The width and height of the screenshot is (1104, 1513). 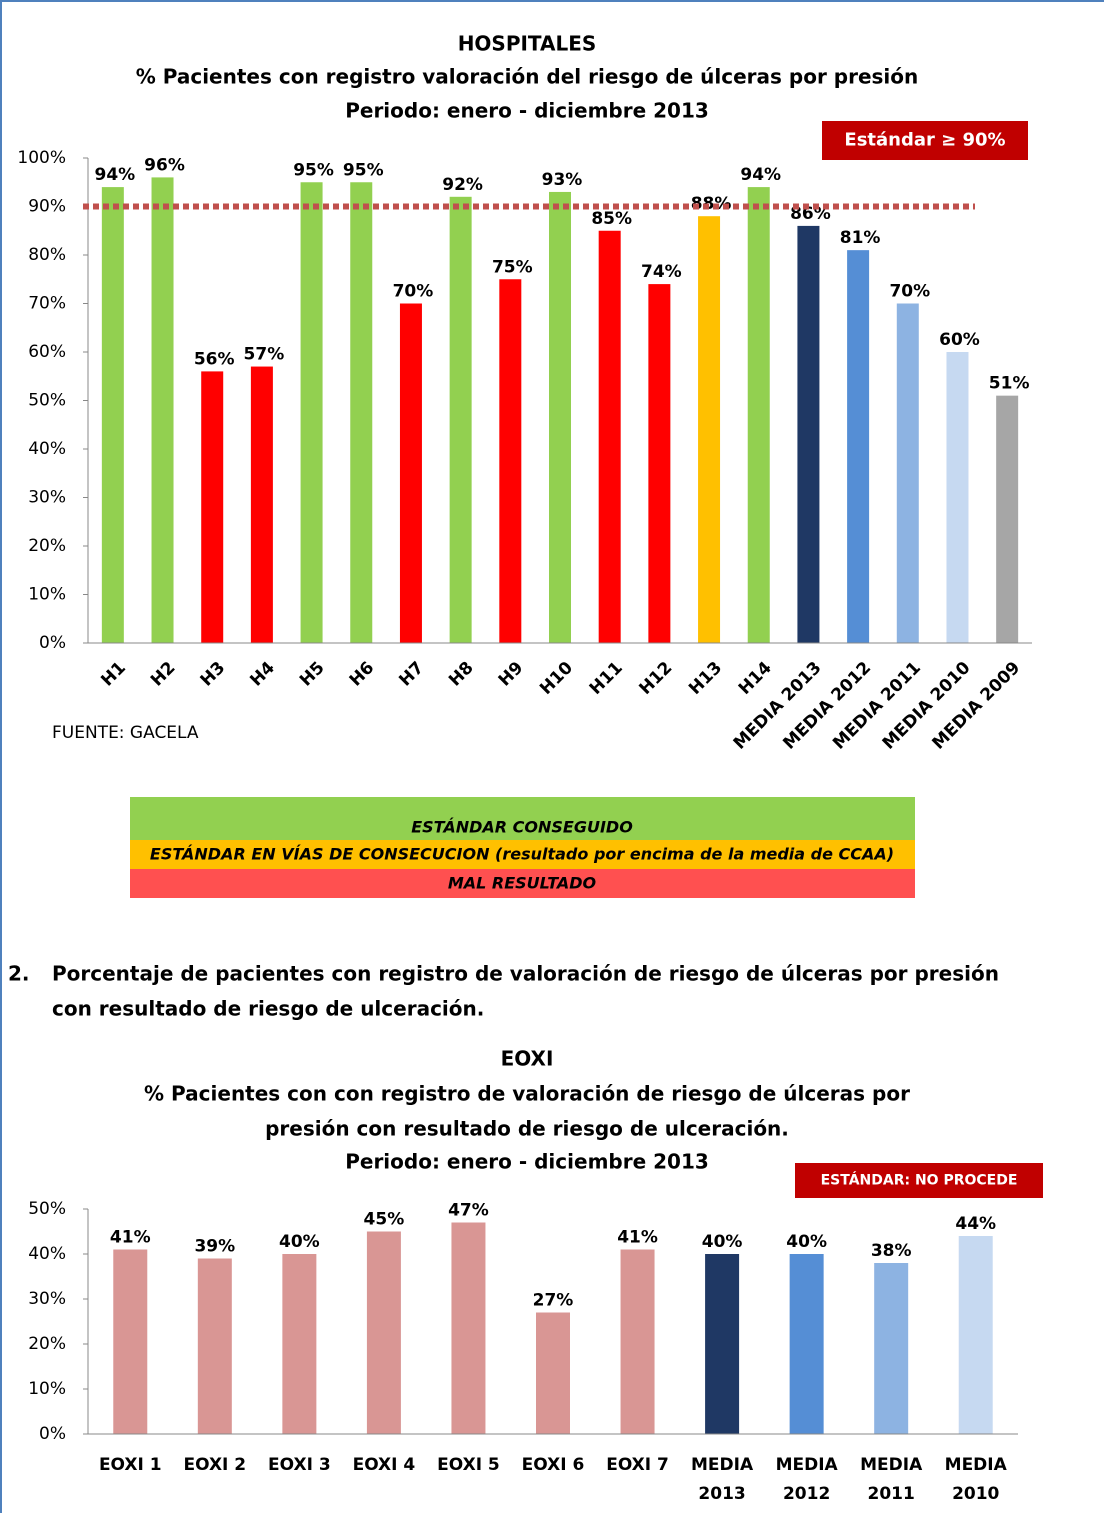 What do you see at coordinates (163, 674) in the screenshot?
I see `x-tick-label: H2` at bounding box center [163, 674].